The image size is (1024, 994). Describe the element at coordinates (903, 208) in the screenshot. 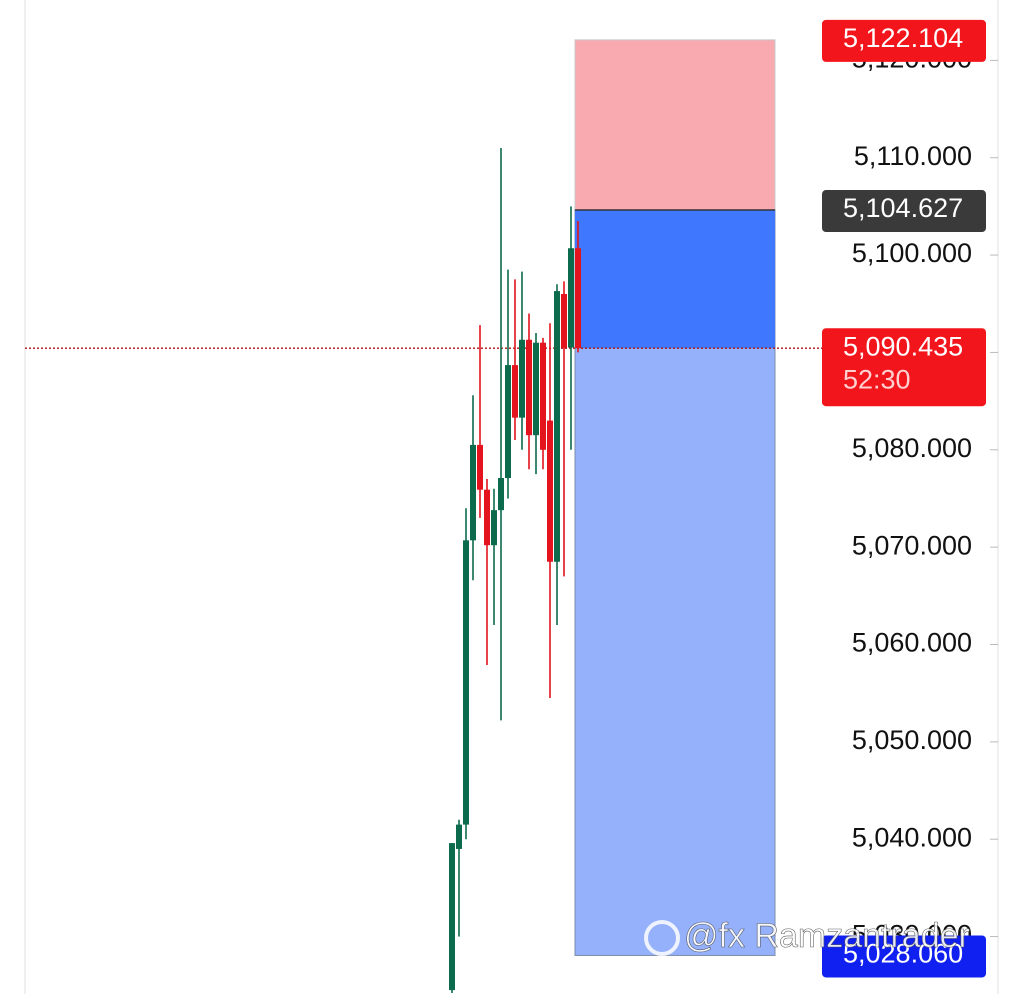

I see `entry-badge-label: 5,104.627` at that location.